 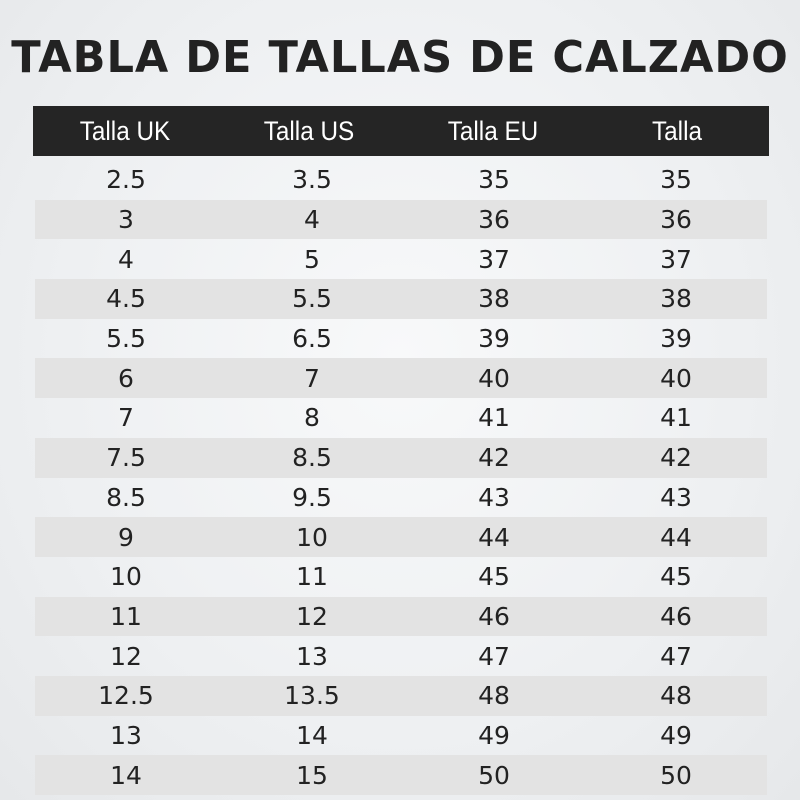 I want to click on cell-eu: 39, so click(x=494, y=339).